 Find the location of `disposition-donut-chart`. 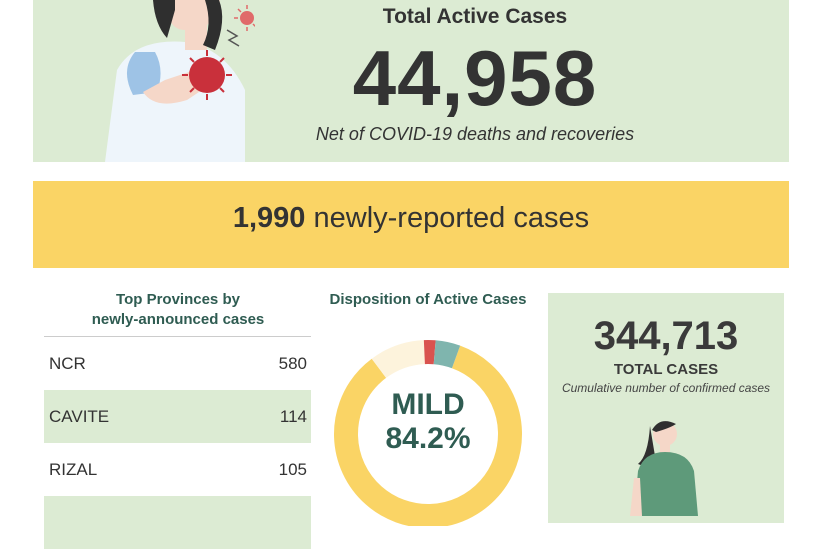

disposition-donut-chart is located at coordinates (428, 433).